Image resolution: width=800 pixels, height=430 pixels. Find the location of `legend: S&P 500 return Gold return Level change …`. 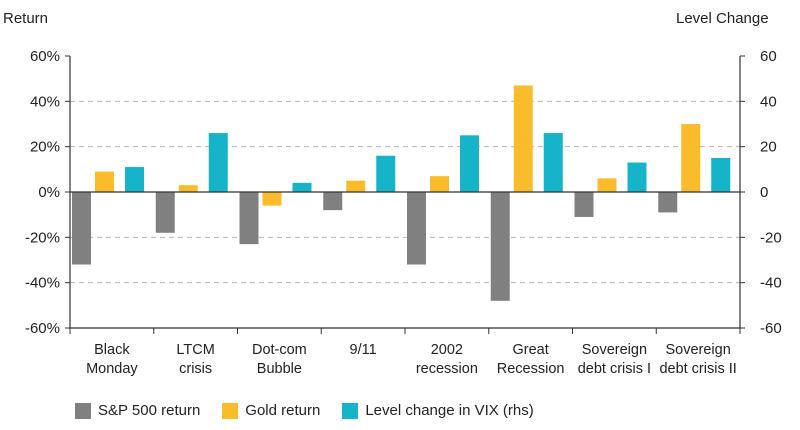

legend: S&P 500 return Gold return Level change … is located at coordinates (315, 410).